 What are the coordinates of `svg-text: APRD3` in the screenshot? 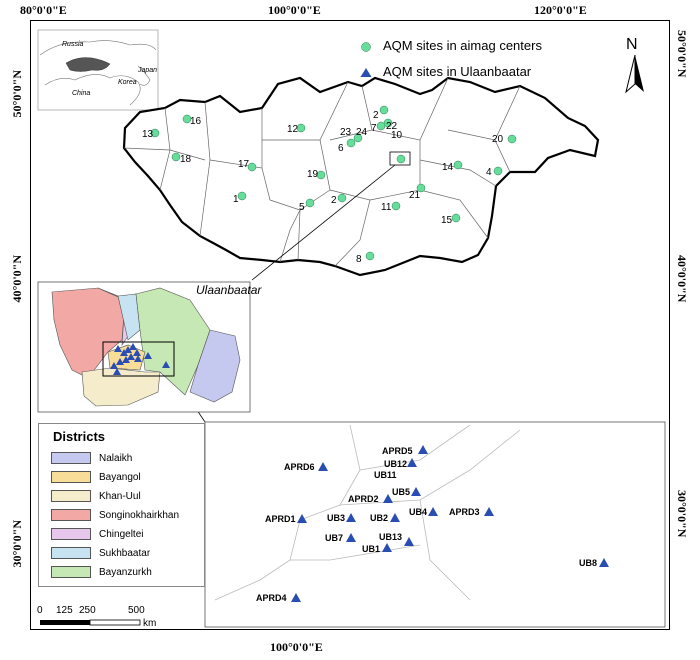 It's located at (464, 512).